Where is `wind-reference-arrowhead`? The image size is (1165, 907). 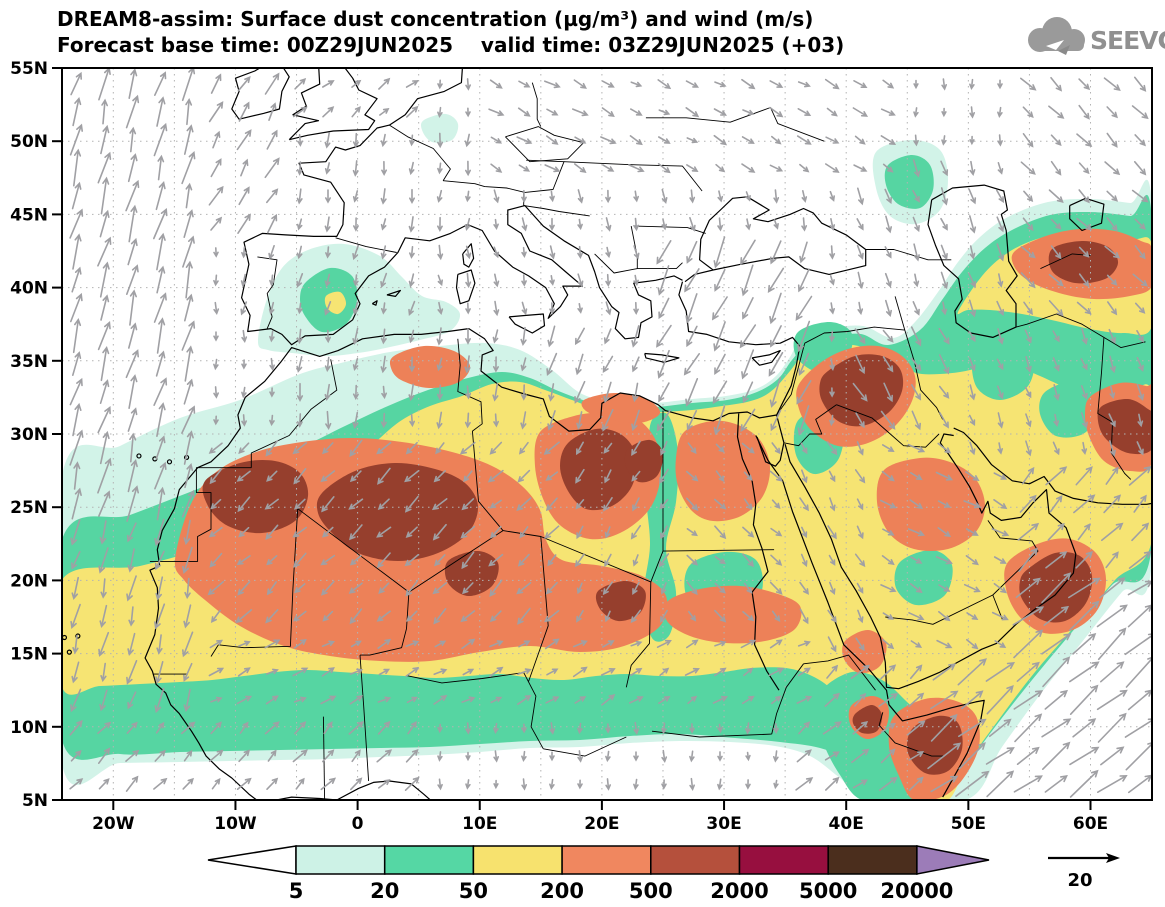
wind-reference-arrowhead is located at coordinates (1113, 858).